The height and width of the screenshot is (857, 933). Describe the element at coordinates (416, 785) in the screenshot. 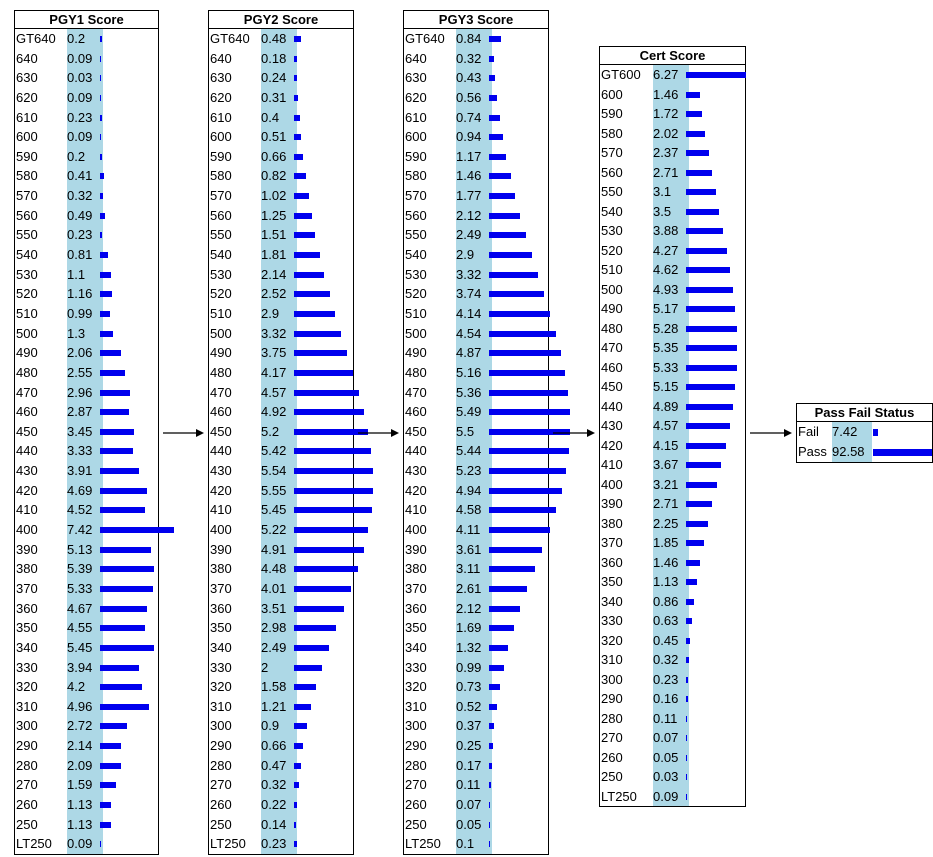

I see `state-label: 270` at that location.